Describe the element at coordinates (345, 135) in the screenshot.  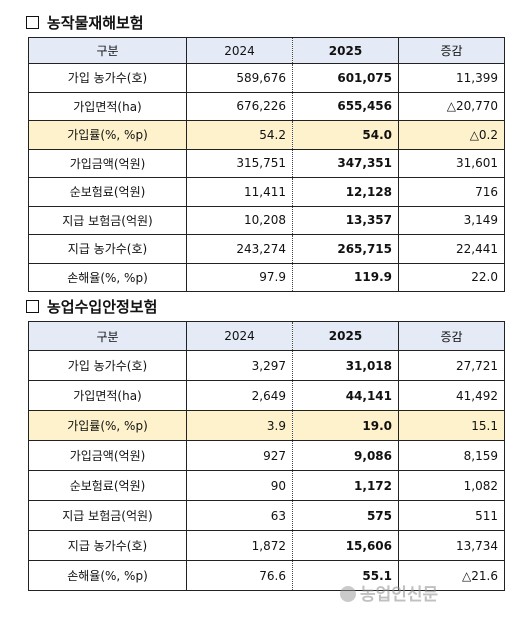
I see `cell-2025: 54.0` at that location.